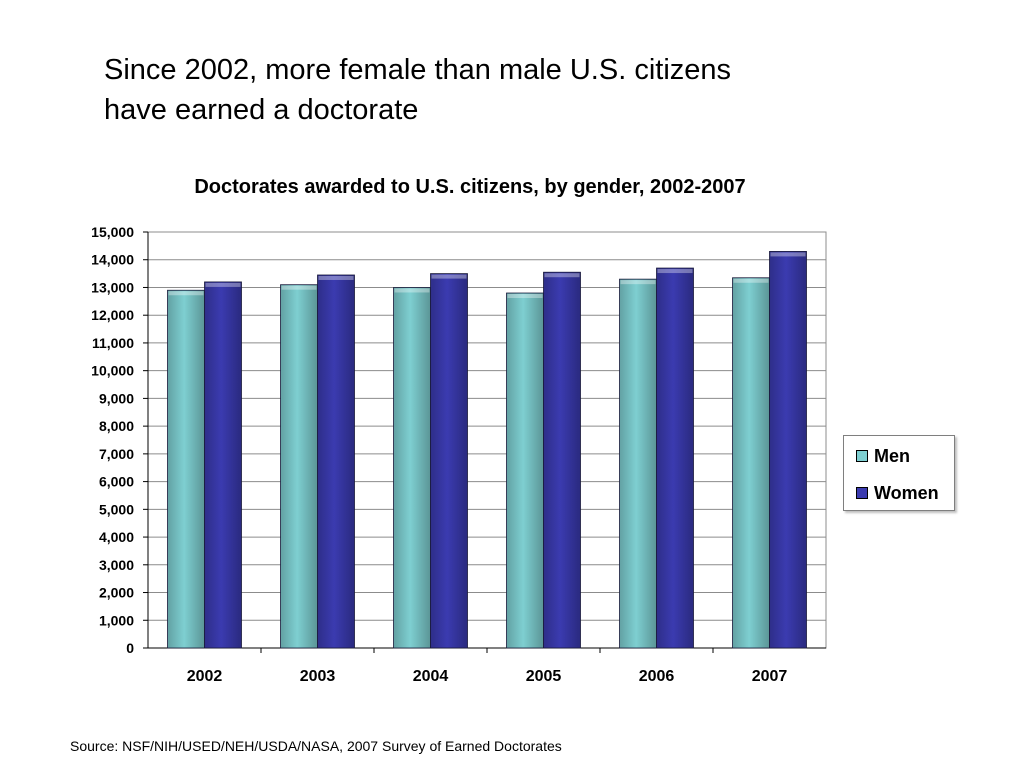  I want to click on legend-label-men: Men, so click(892, 455).